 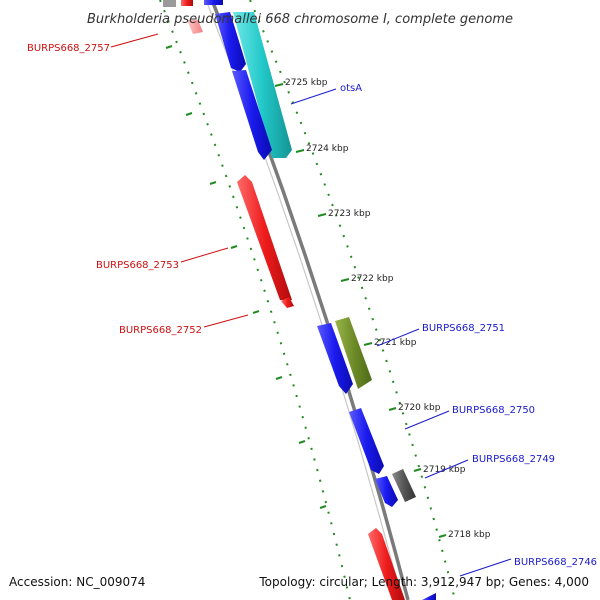 I want to click on tick-label: 2721 kbp, so click(x=395, y=343).